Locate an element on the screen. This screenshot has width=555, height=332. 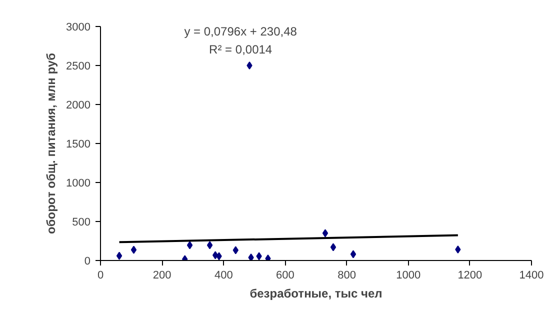
x-tick-label: 1000 is located at coordinates (408, 276).